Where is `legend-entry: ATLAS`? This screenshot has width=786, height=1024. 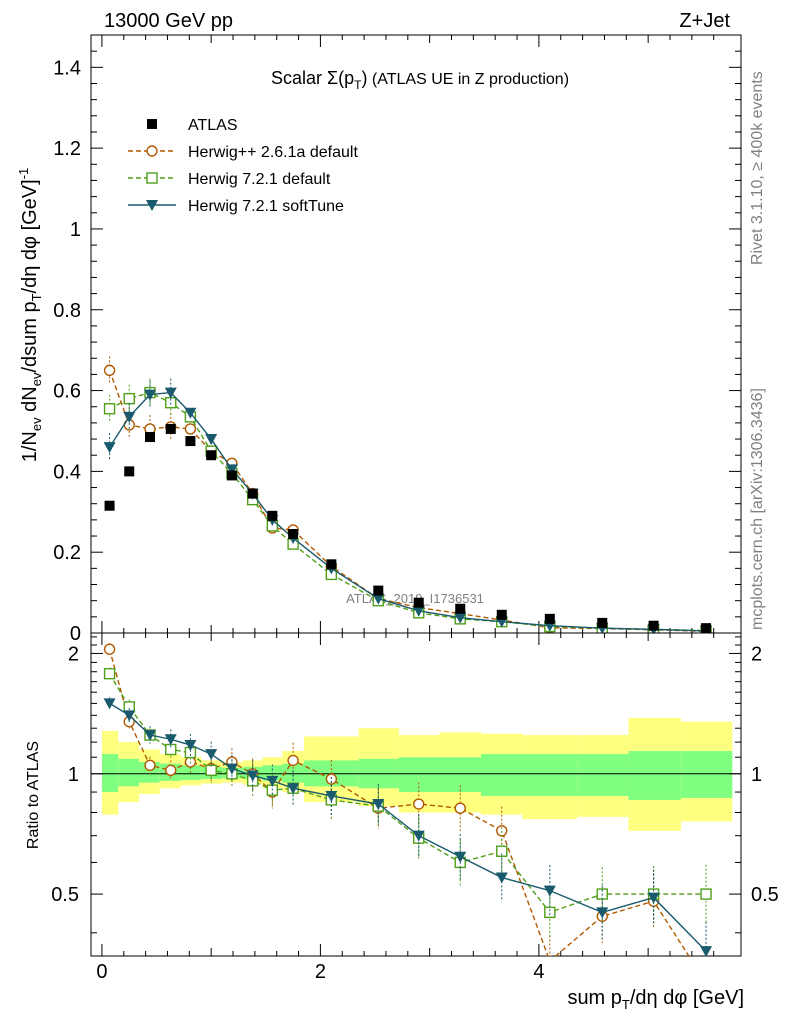
legend-entry: ATLAS is located at coordinates (192, 125).